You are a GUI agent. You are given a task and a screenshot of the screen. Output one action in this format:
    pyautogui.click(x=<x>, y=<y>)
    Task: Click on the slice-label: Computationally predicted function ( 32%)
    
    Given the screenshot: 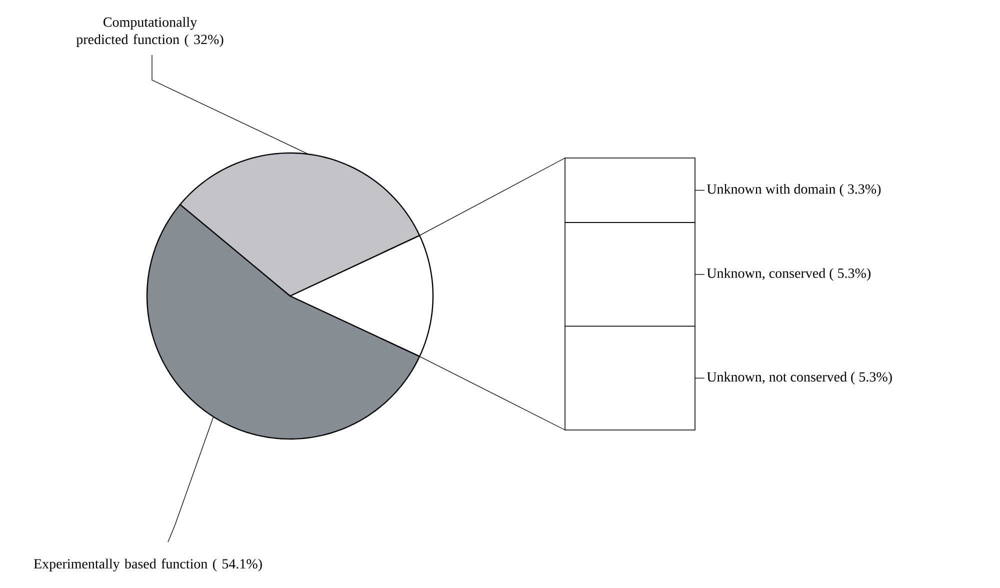 What is the action you would take?
    pyautogui.click(x=150, y=31)
    